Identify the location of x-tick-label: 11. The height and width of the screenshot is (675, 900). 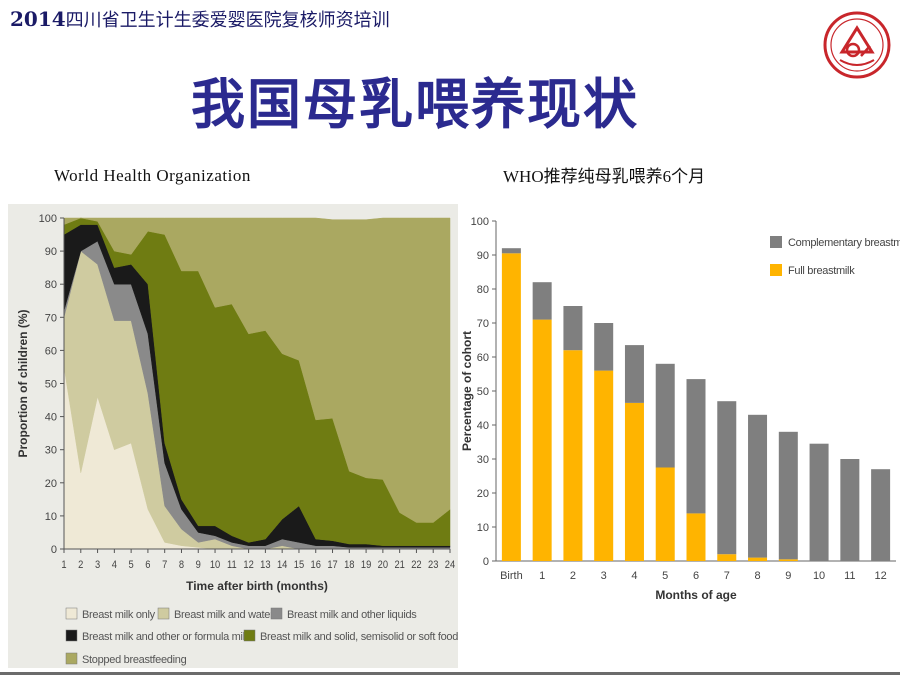
(849, 576).